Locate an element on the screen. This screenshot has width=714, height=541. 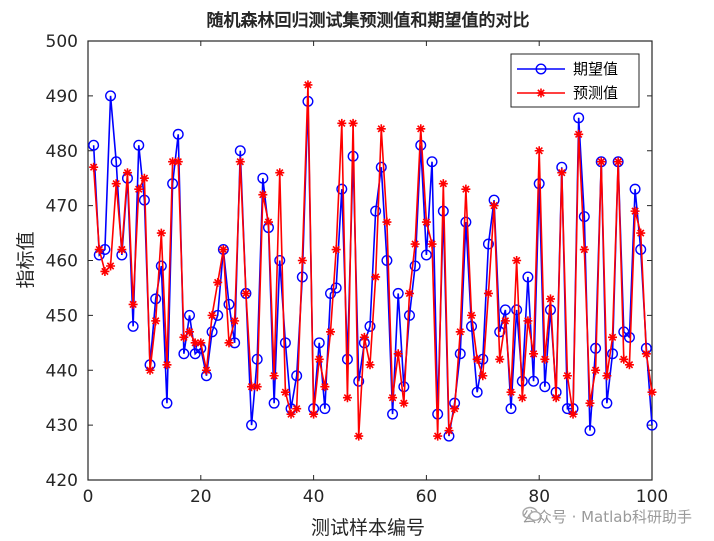
y-tick-label: 470 is located at coordinates (62, 207).